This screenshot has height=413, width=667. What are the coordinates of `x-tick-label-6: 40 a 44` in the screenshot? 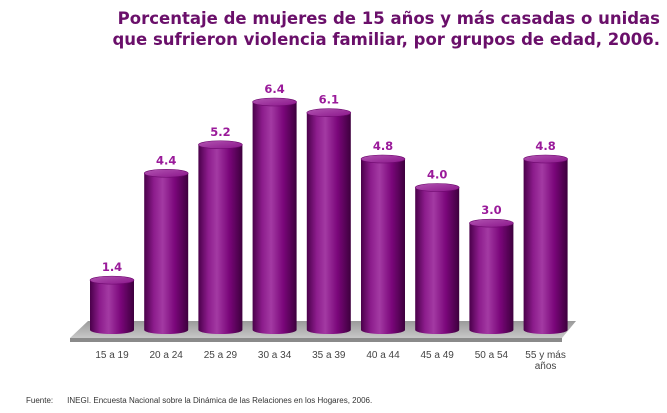 It's located at (383, 355).